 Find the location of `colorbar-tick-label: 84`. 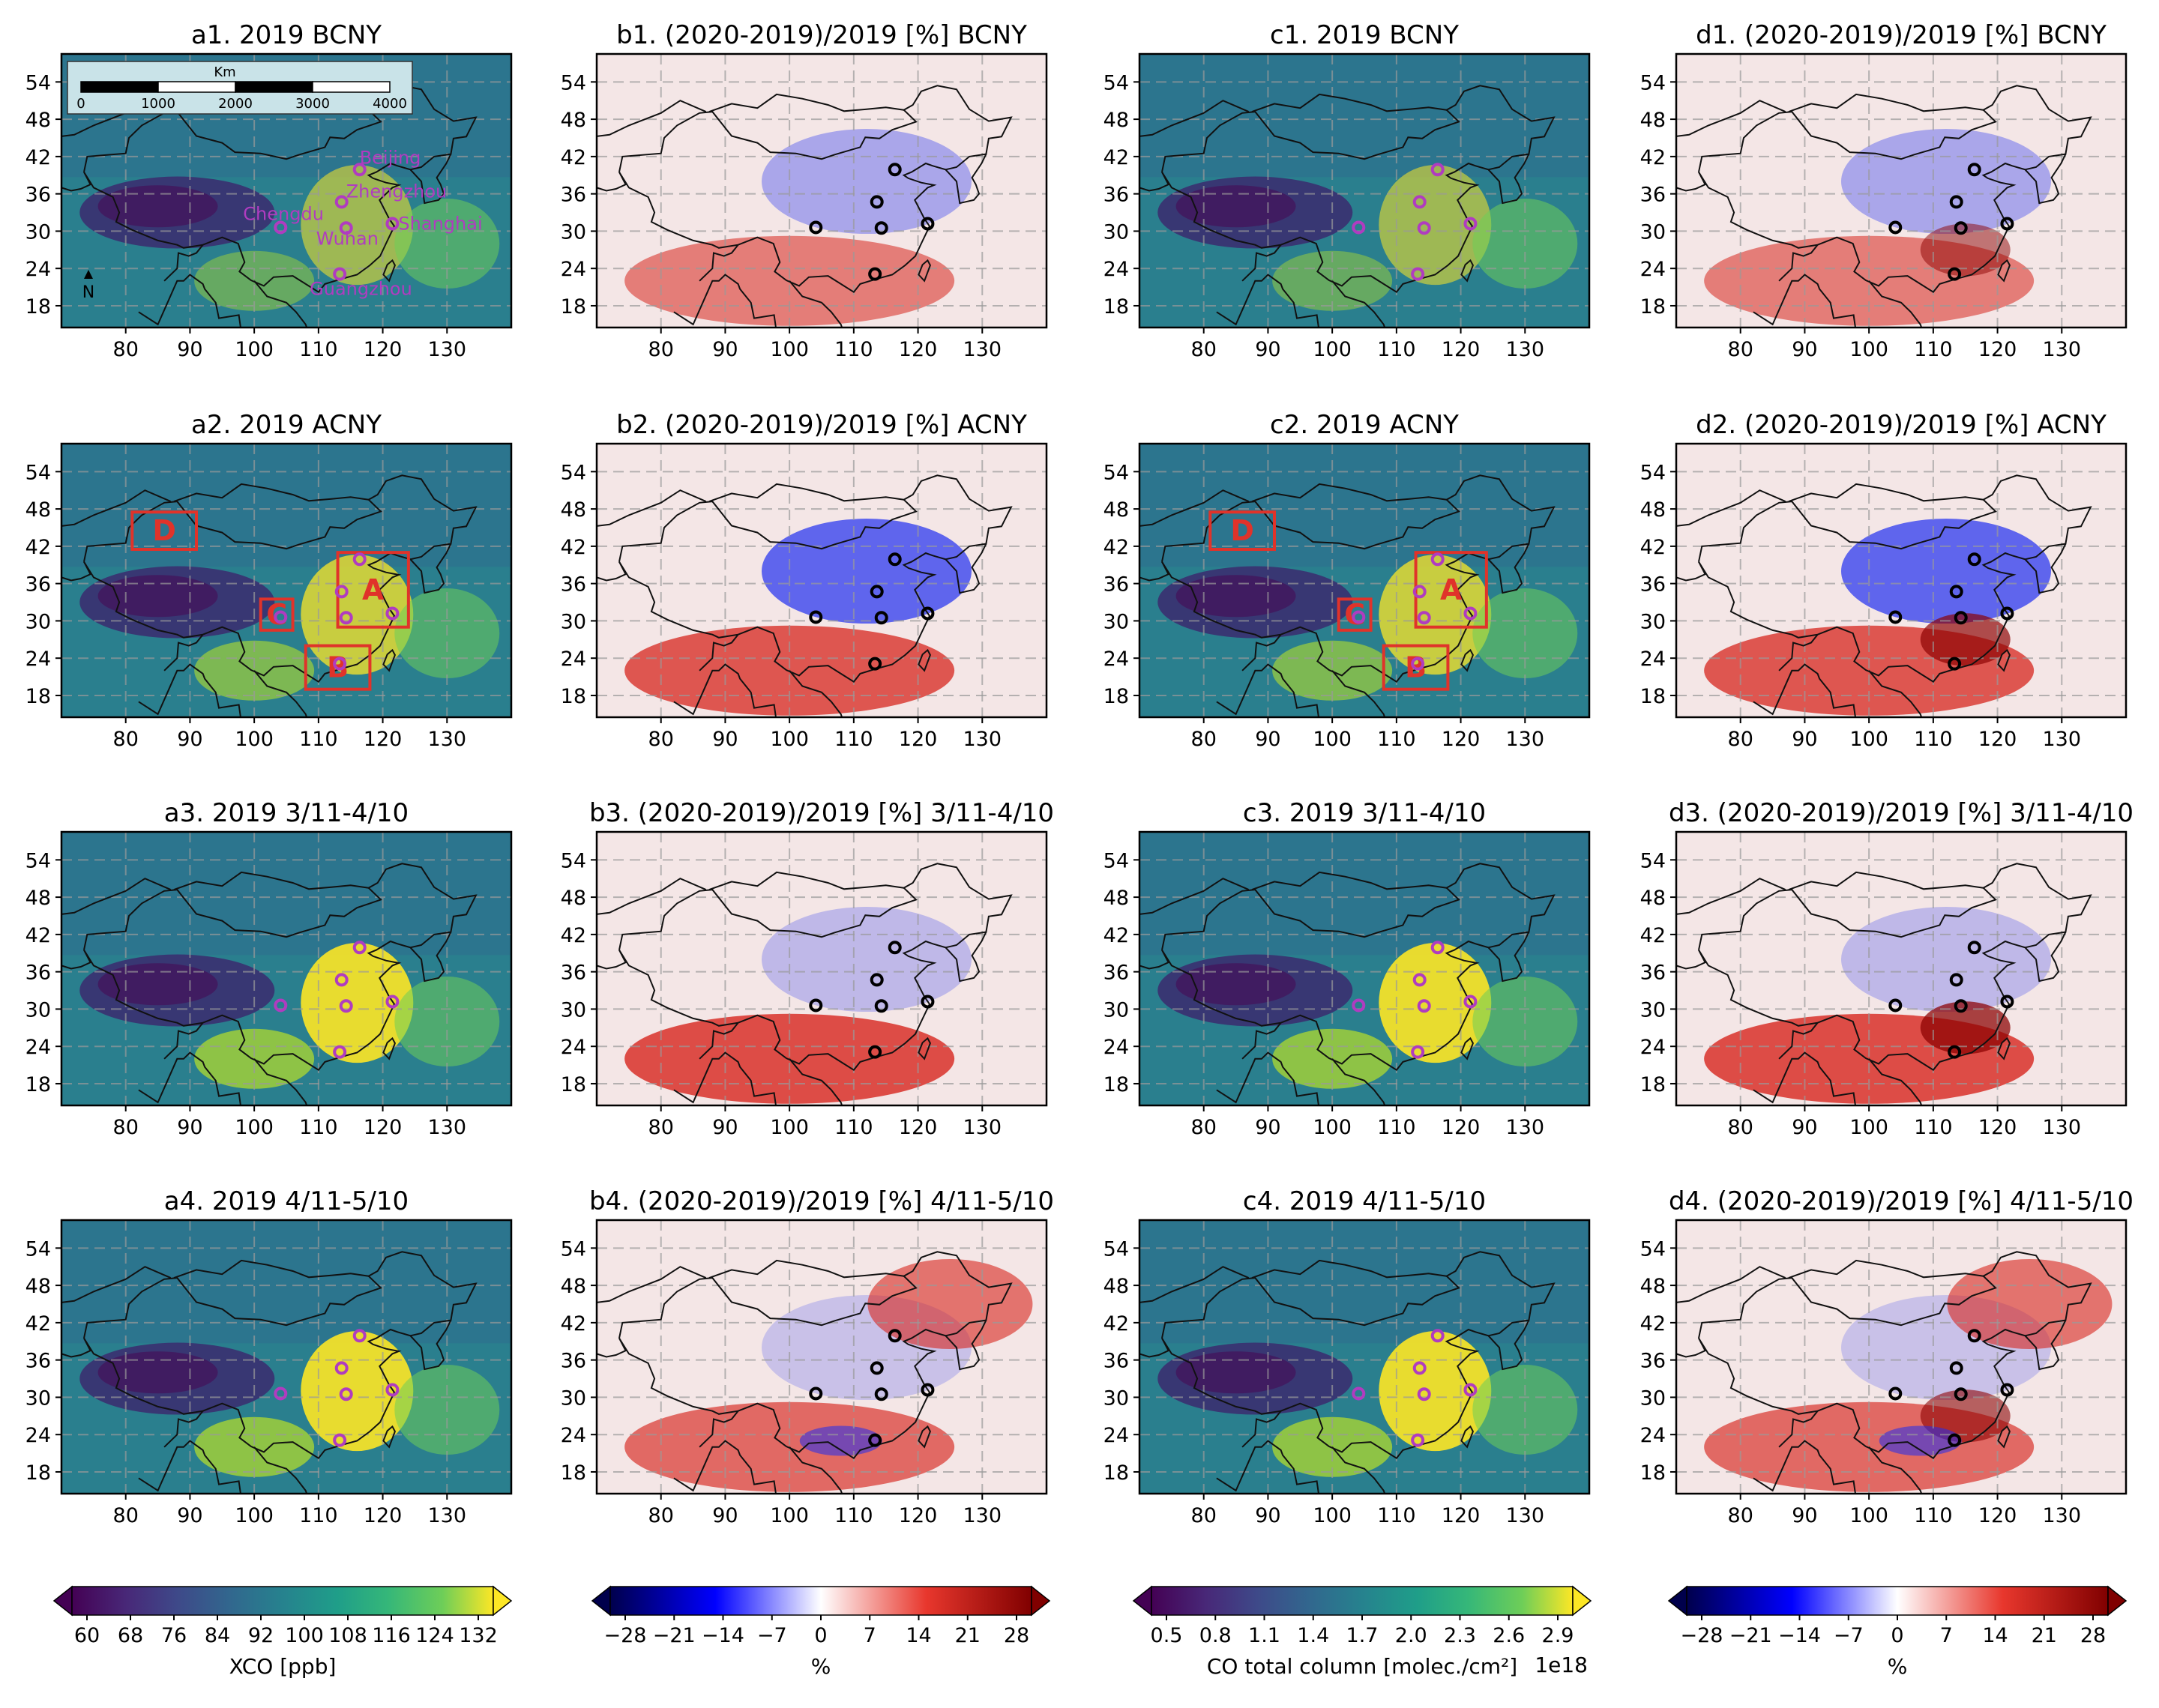

colorbar-tick-label: 84 is located at coordinates (217, 1636).